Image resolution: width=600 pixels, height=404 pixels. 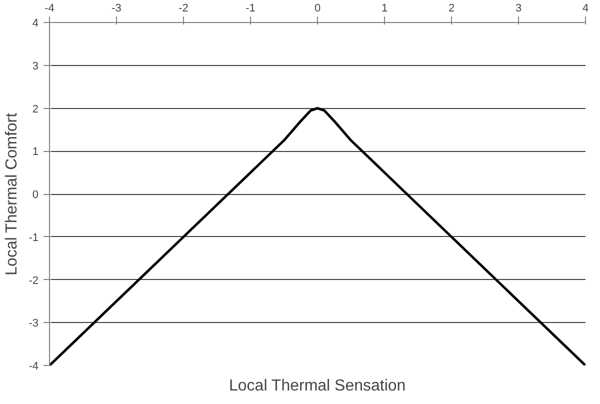 I want to click on y-tick-label: -4, so click(x=33, y=366).